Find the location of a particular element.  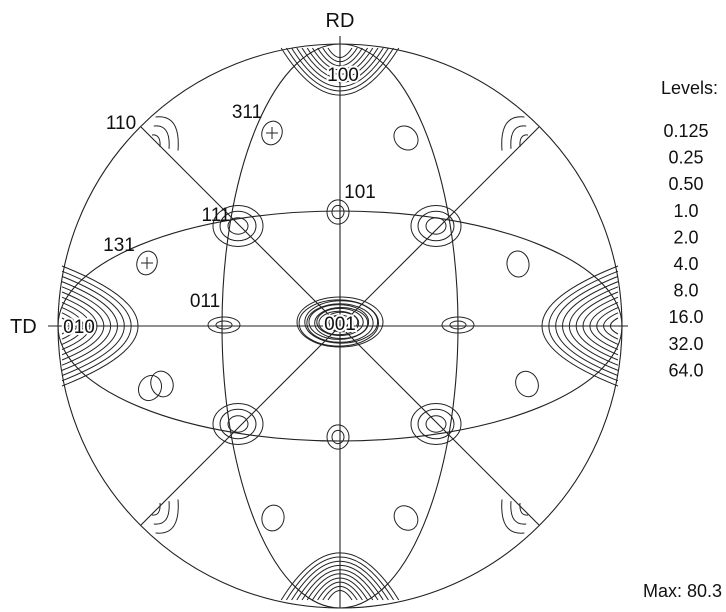

level-value: 32.0 is located at coordinates (685, 344).